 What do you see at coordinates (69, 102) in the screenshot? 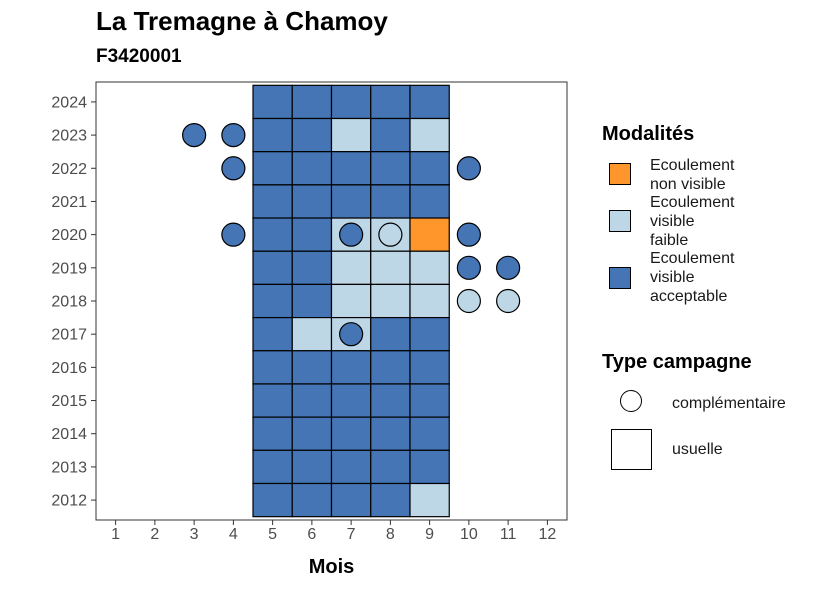
I see `y-tick-label-2024: 2024` at bounding box center [69, 102].